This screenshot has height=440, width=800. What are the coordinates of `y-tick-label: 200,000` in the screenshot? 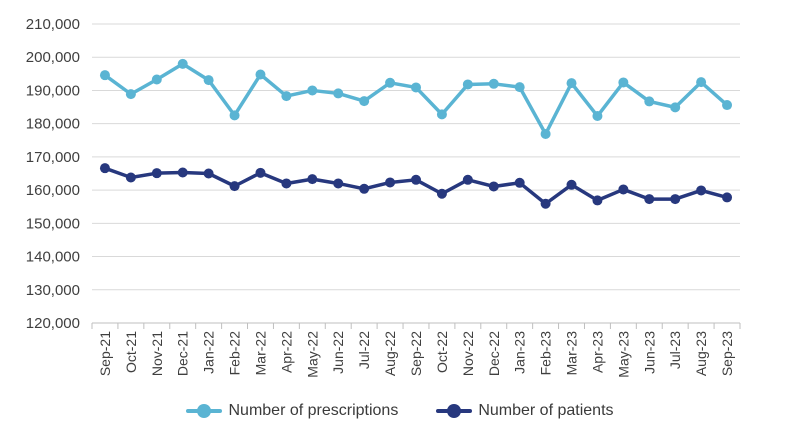 It's located at (53, 57).